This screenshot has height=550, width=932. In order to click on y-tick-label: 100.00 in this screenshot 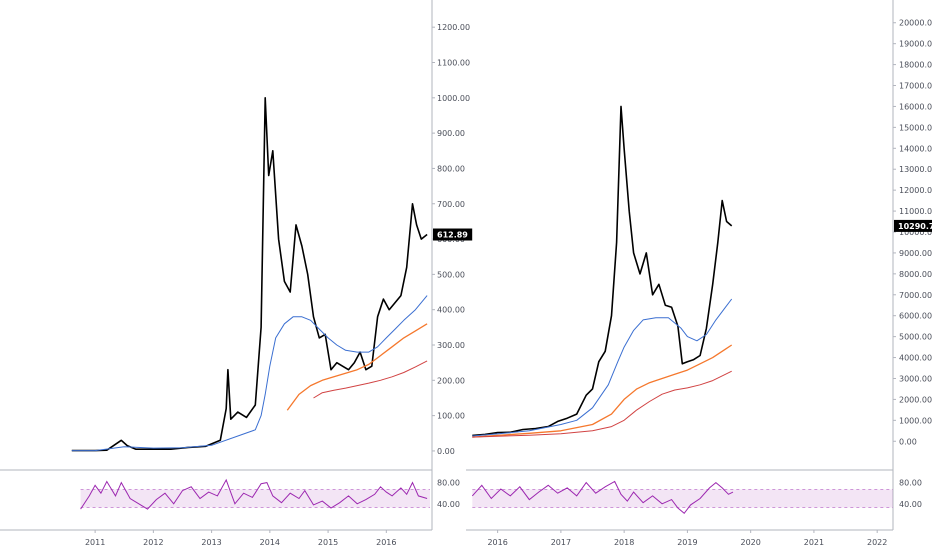, I will do `click(451, 416)`.